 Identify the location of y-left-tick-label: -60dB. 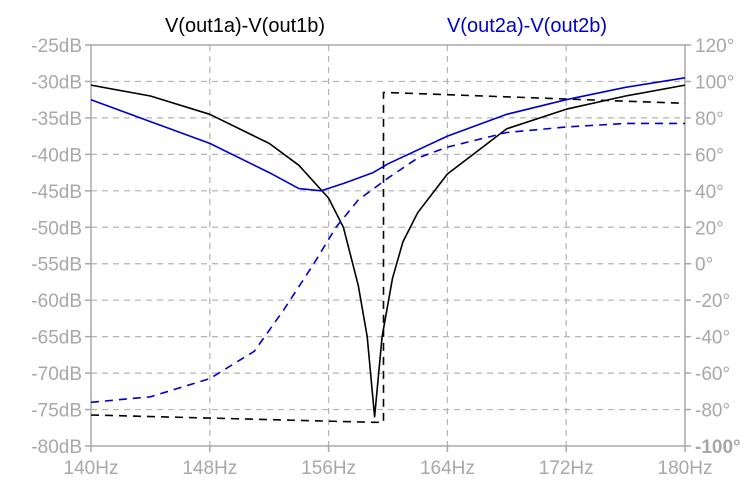
(56, 301).